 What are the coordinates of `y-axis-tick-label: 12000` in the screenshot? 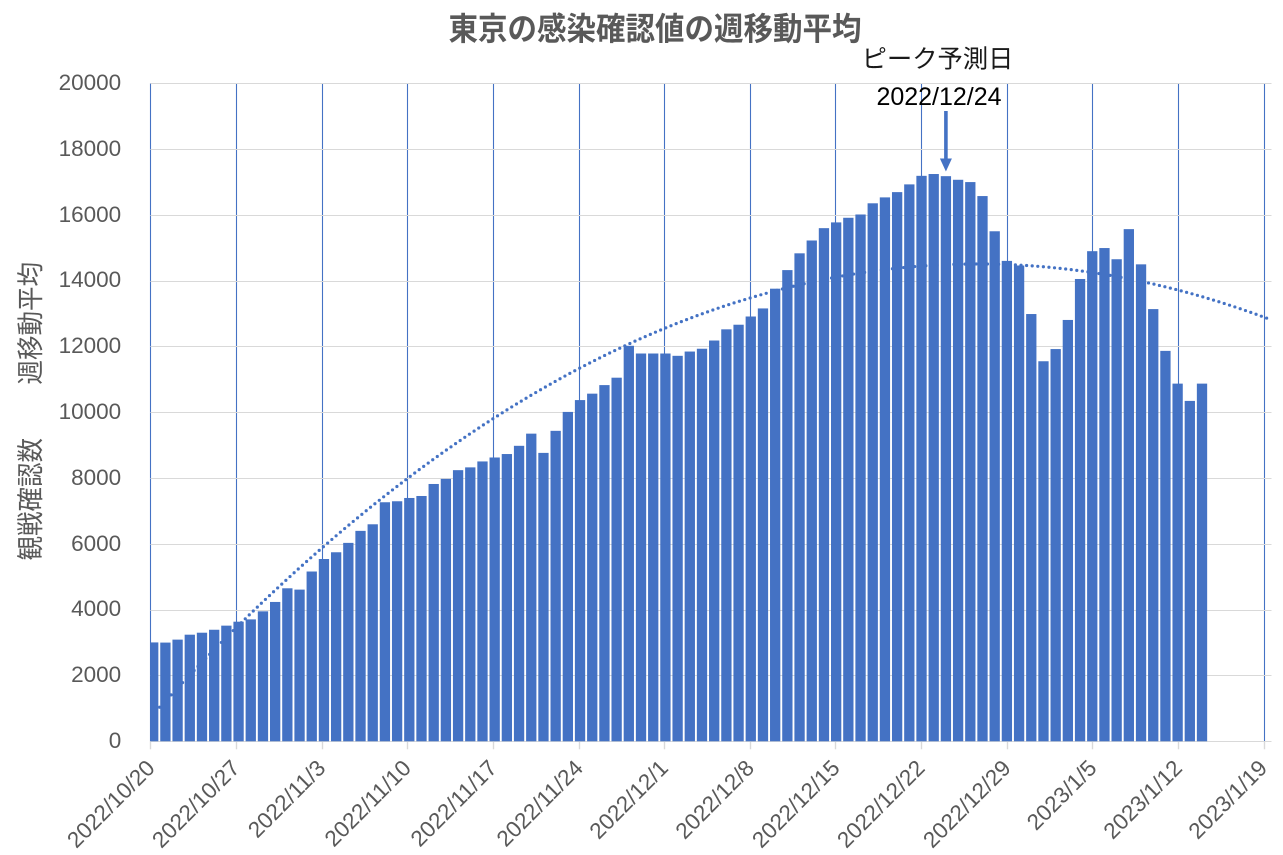 It's located at (90, 346).